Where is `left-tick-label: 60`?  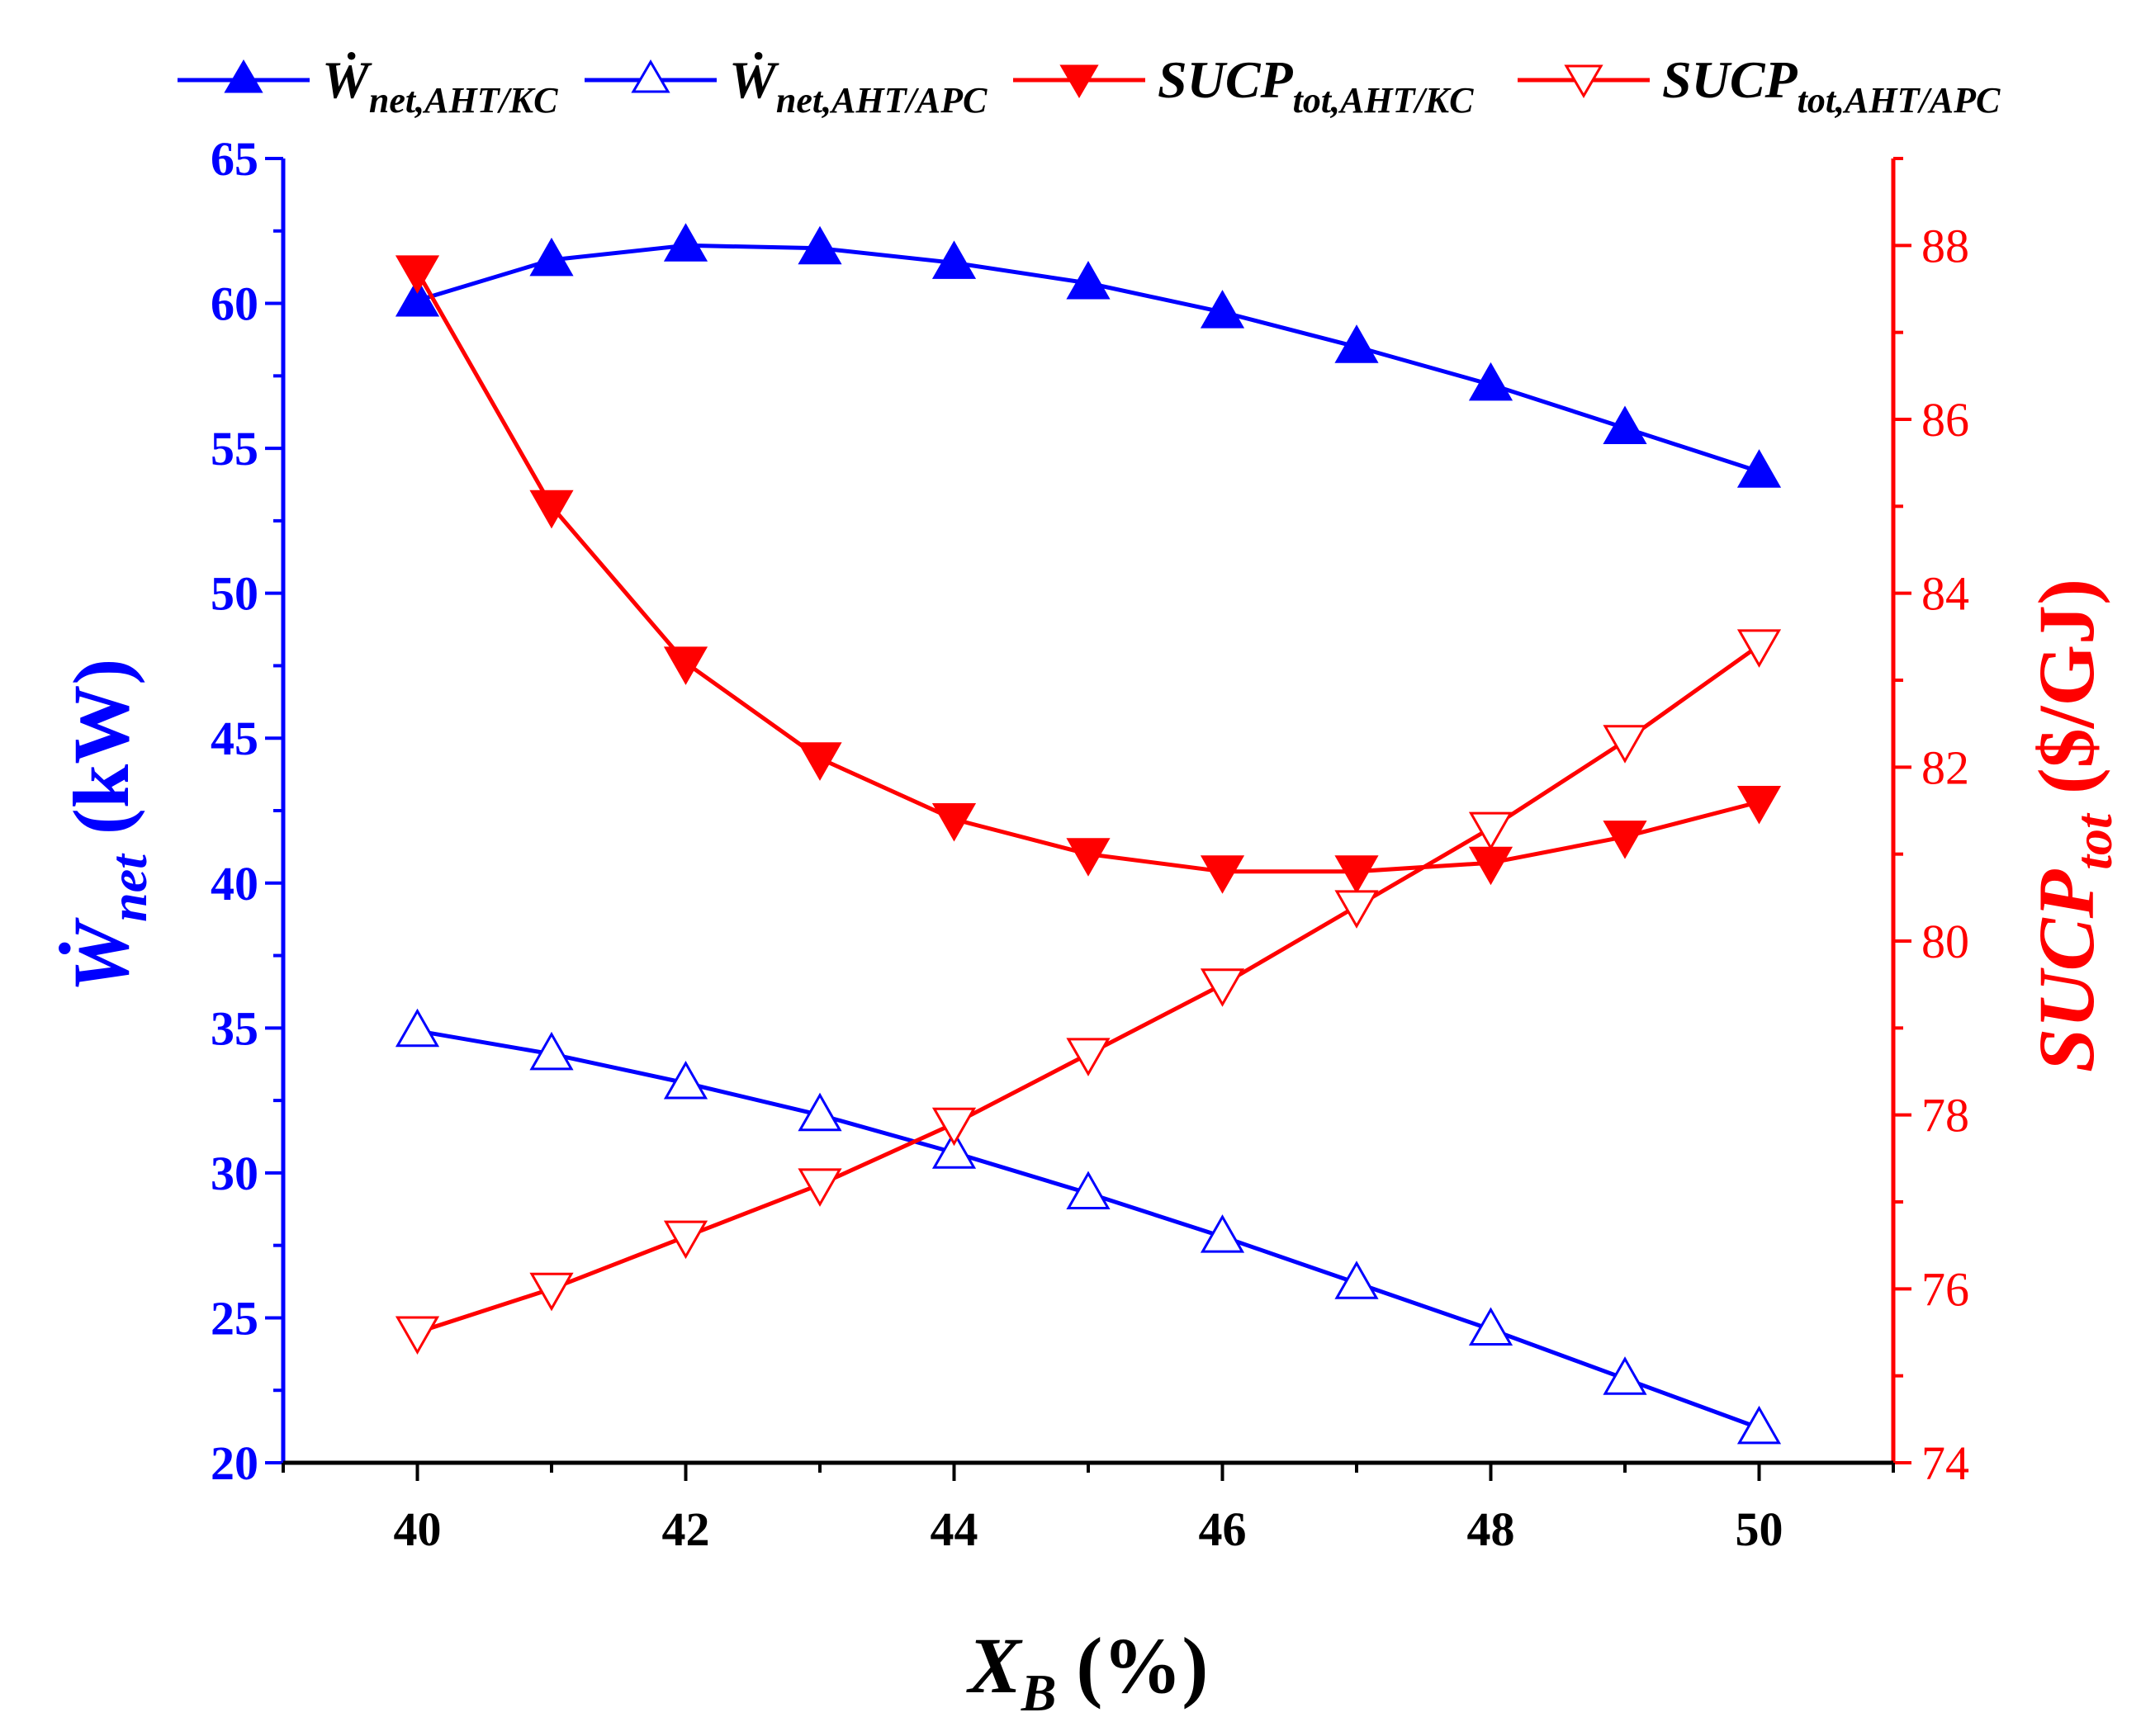
left-tick-label: 60 is located at coordinates (235, 304).